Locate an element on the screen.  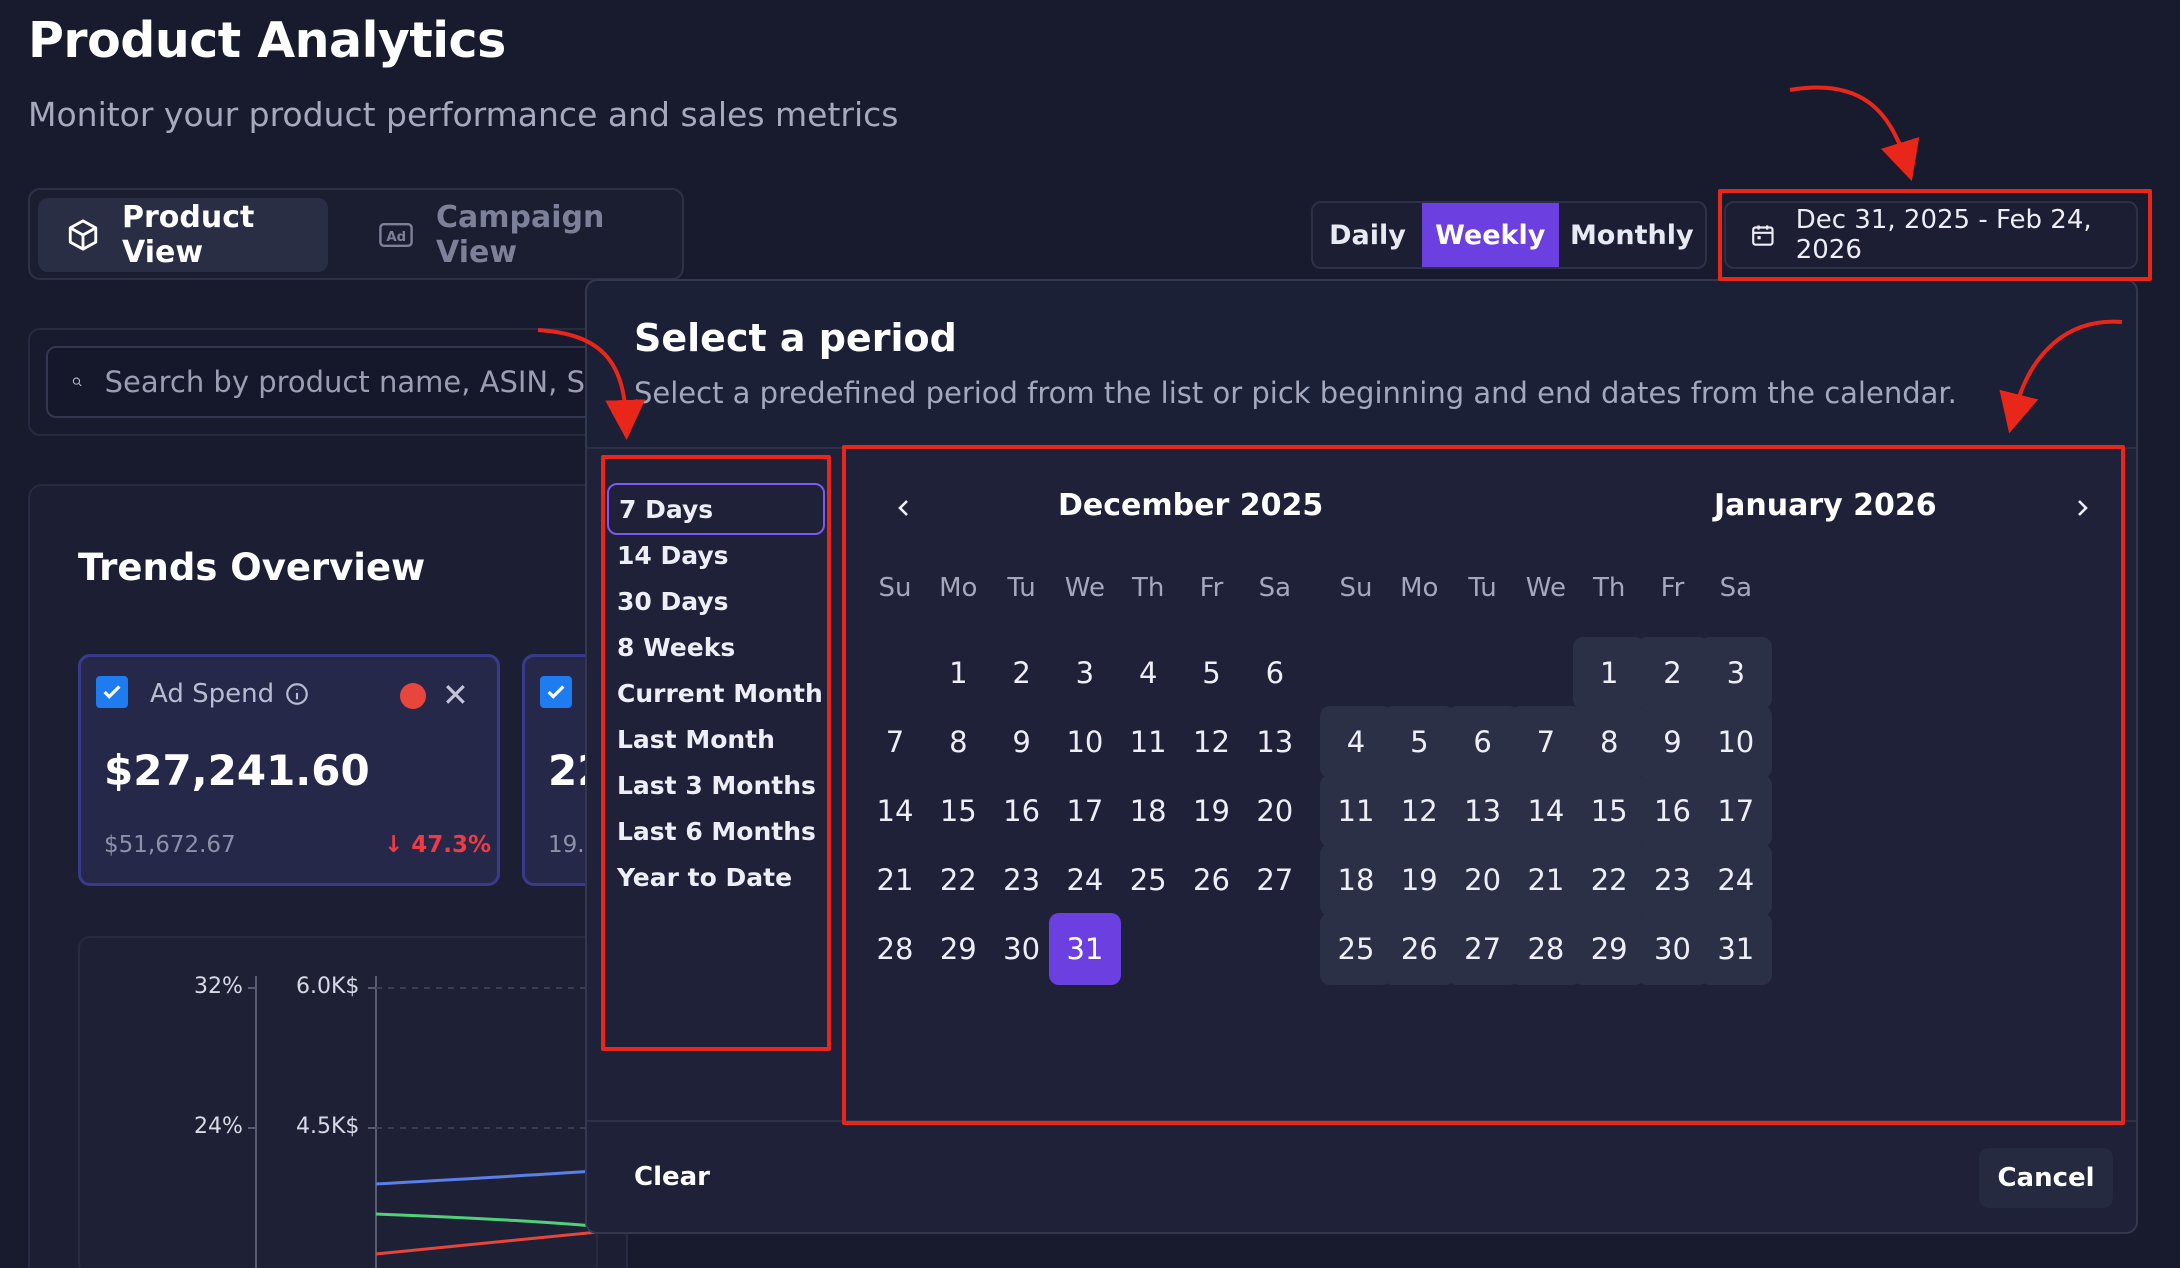
y-left-tick: 24% is located at coordinates (218, 1126).